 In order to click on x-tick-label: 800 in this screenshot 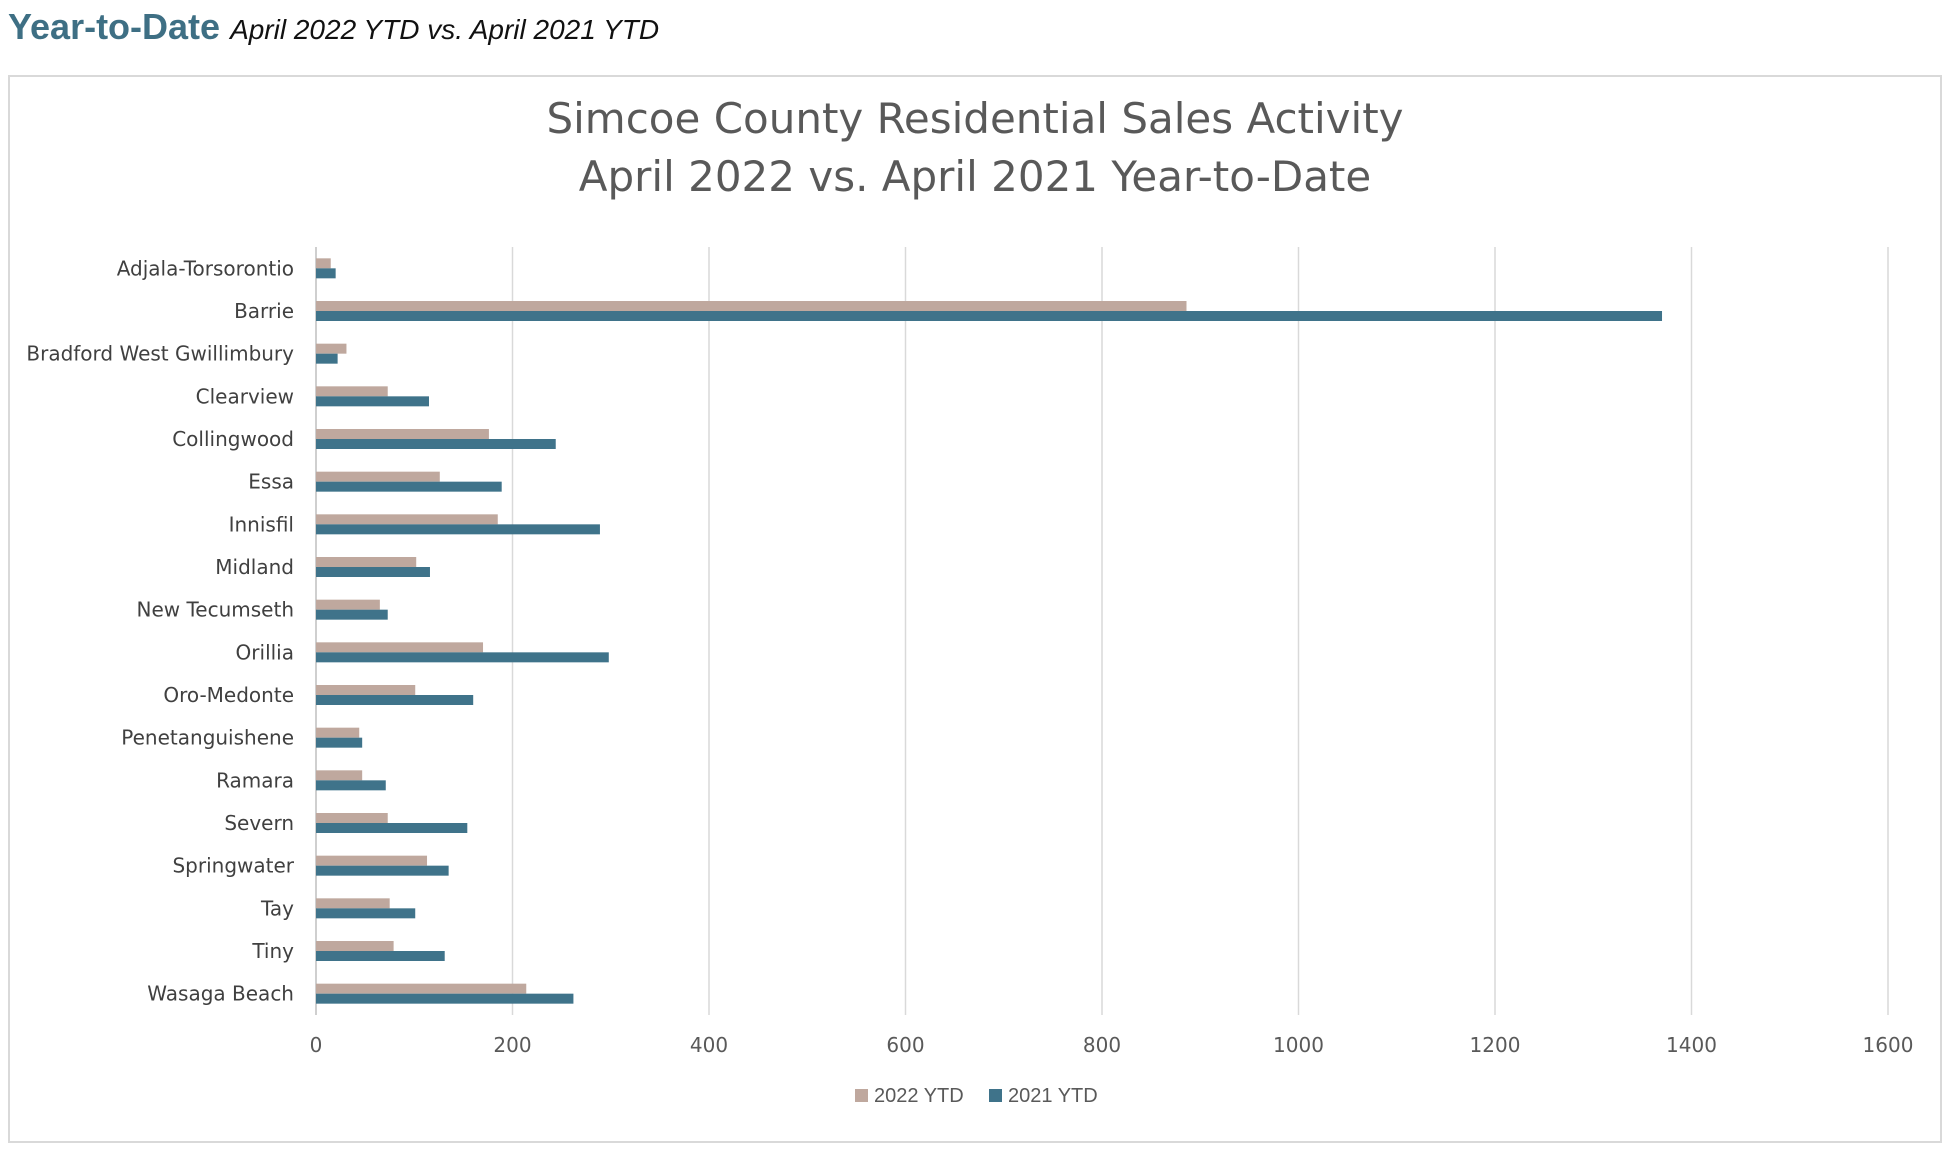, I will do `click(1102, 1045)`.